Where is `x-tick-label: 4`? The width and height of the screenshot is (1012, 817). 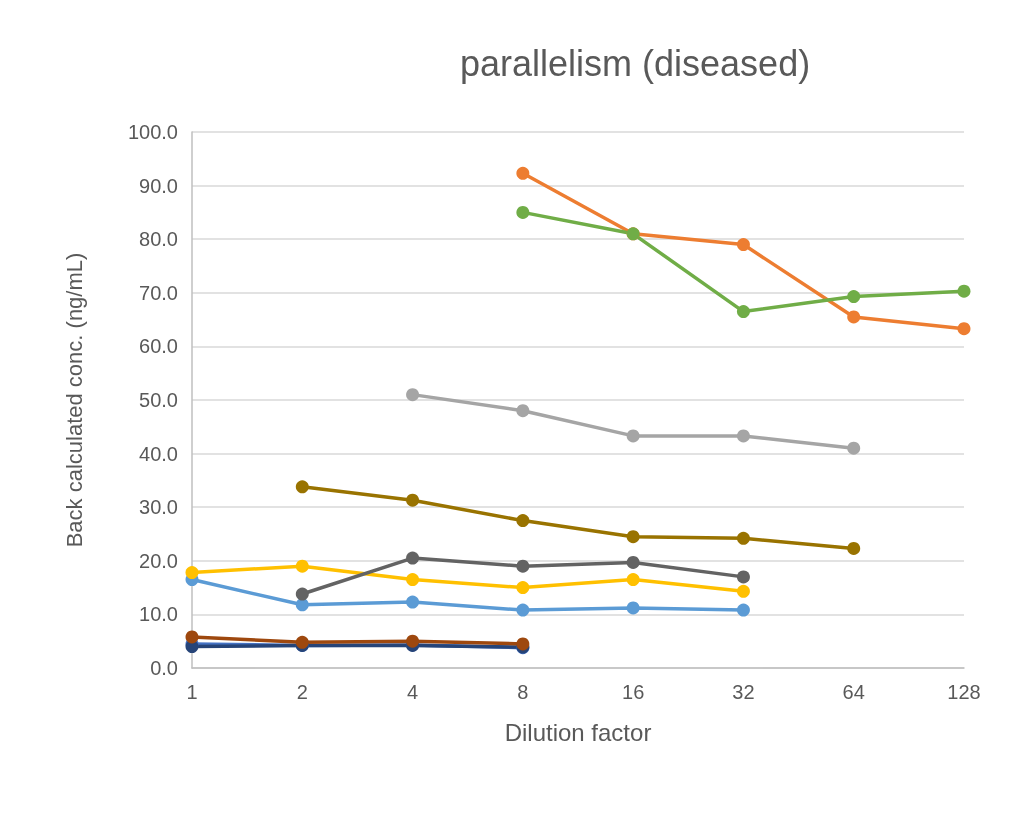 x-tick-label: 4 is located at coordinates (413, 692).